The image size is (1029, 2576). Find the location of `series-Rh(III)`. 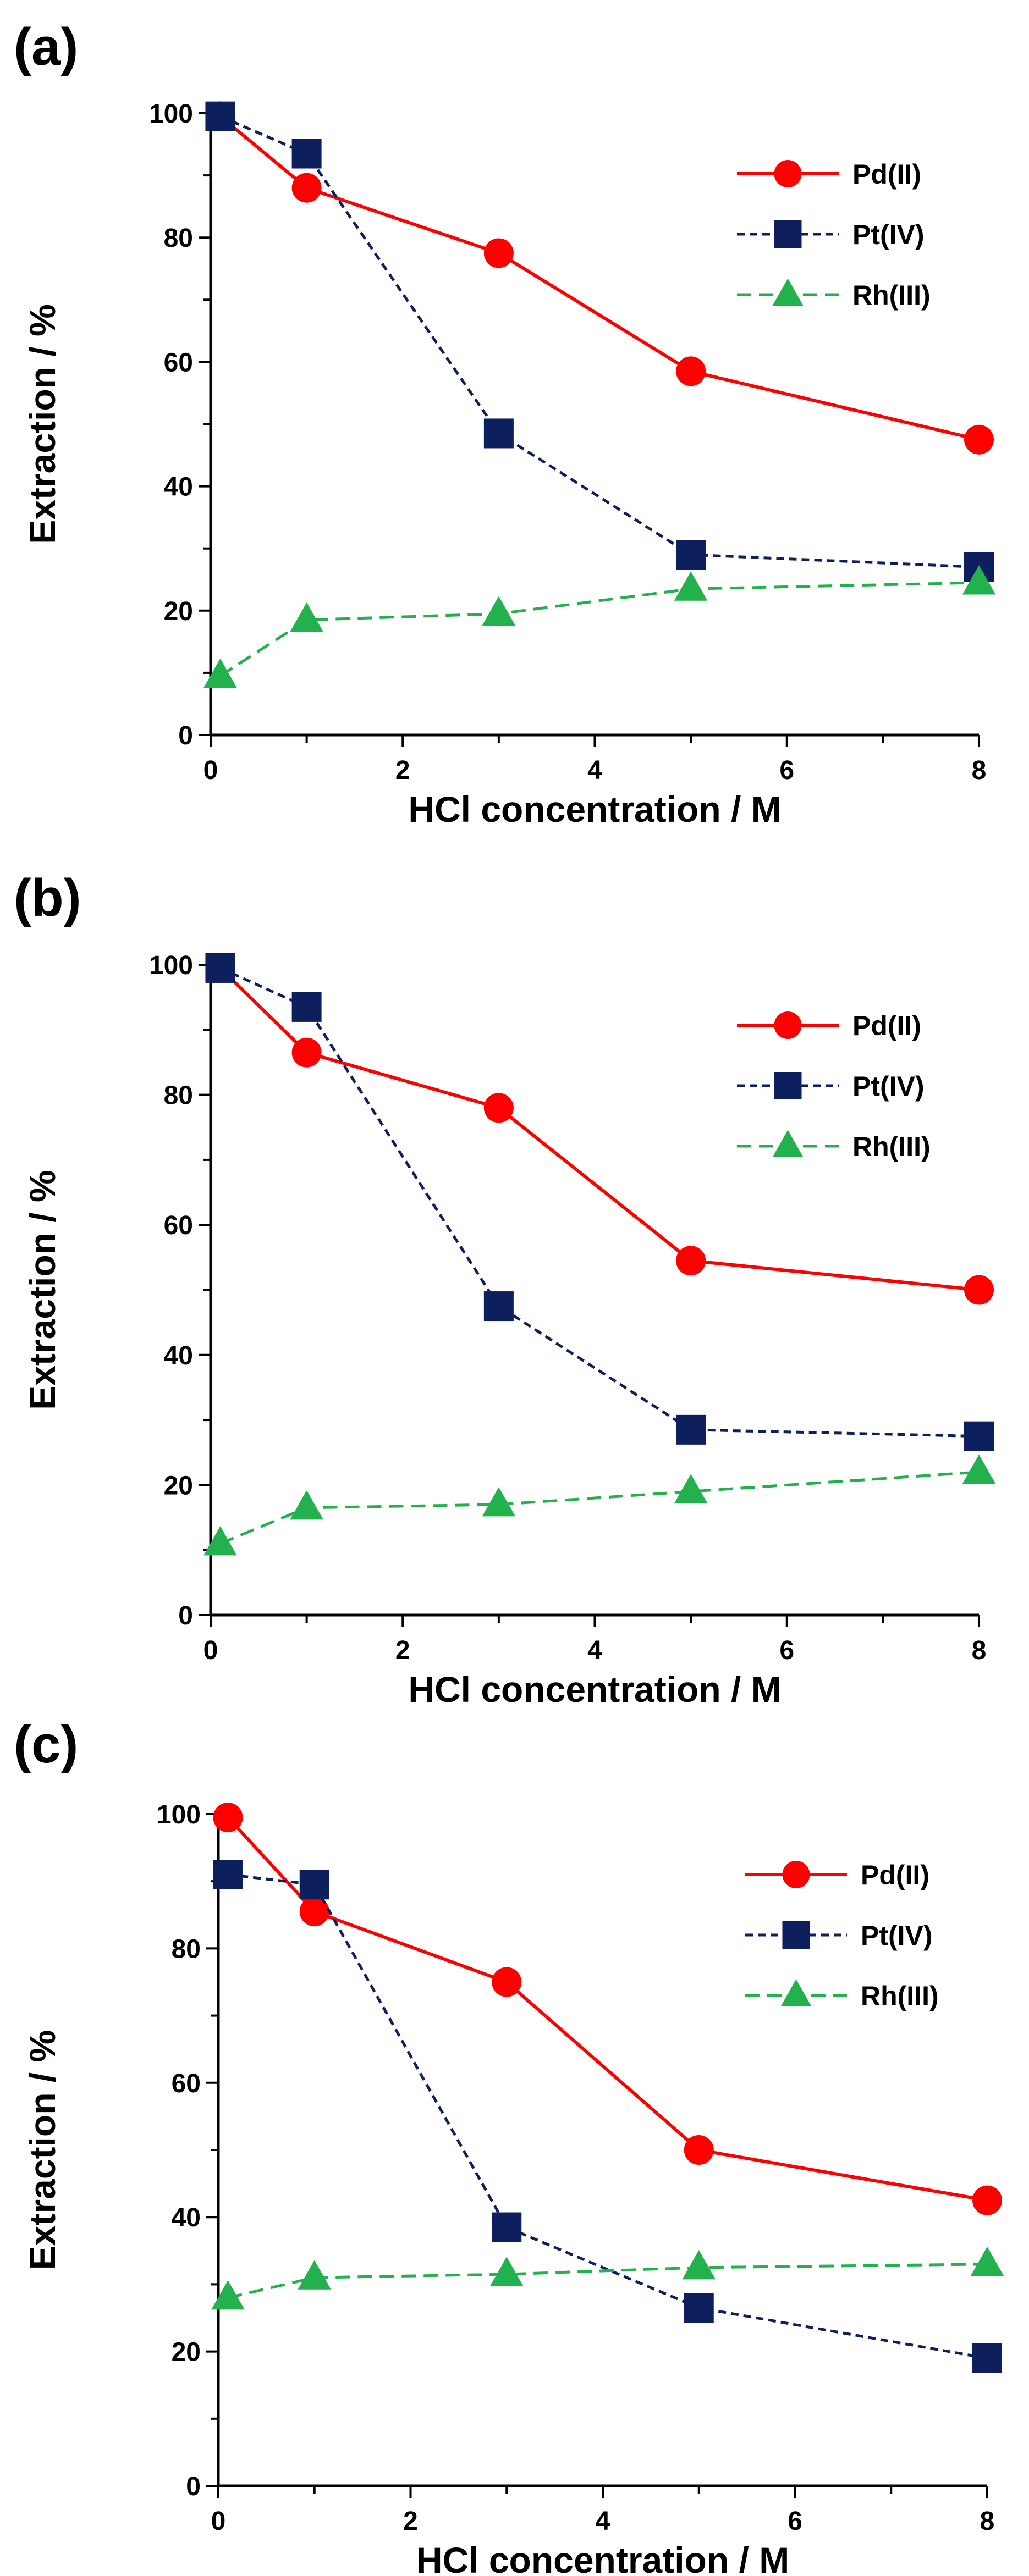

series-Rh(III) is located at coordinates (607, 2278).